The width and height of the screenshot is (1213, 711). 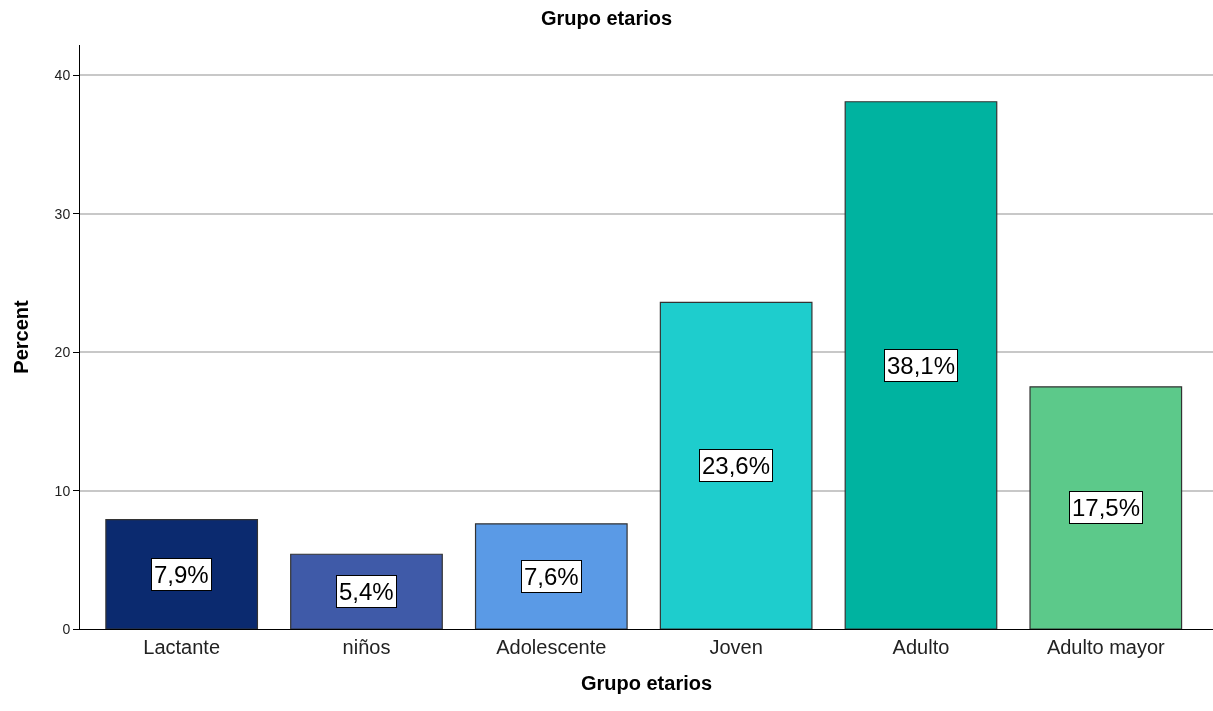 What do you see at coordinates (21, 336) in the screenshot?
I see `y-axis-title: Percent` at bounding box center [21, 336].